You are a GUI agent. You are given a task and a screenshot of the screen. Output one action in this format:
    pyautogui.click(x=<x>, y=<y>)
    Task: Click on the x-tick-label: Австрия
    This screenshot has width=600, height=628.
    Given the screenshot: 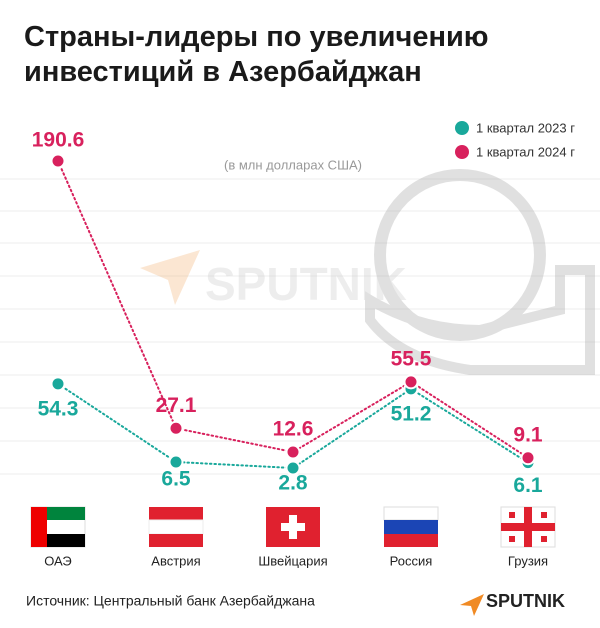 What is the action you would take?
    pyautogui.click(x=175, y=560)
    